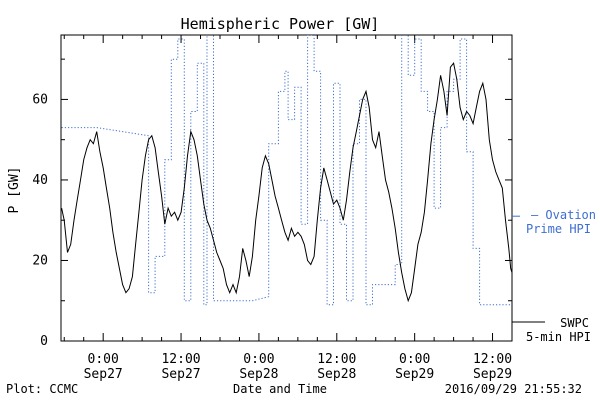 The image size is (600, 400). I want to click on footer-plot-credit: Plot: CCMC, so click(42, 389).